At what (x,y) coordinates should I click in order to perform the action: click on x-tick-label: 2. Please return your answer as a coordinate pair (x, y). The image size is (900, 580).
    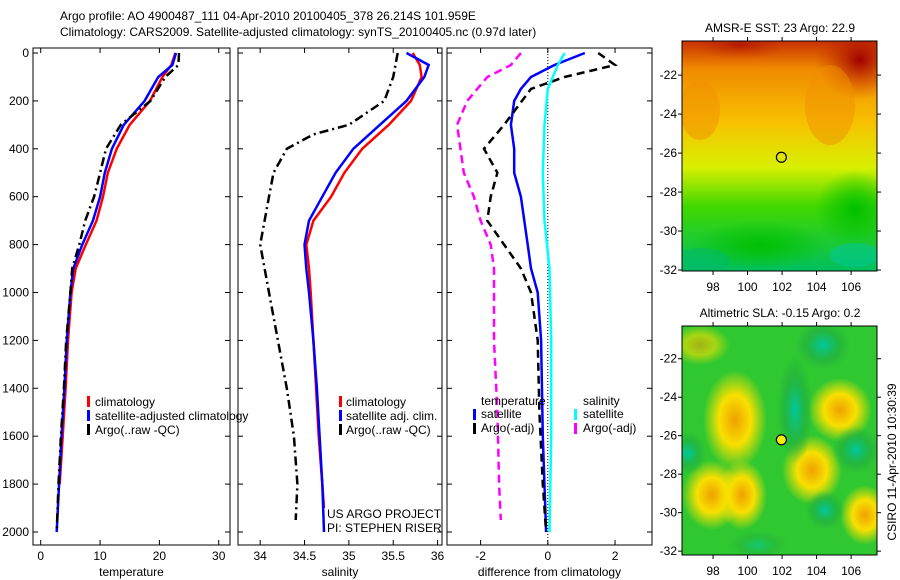
    Looking at the image, I should click on (615, 556).